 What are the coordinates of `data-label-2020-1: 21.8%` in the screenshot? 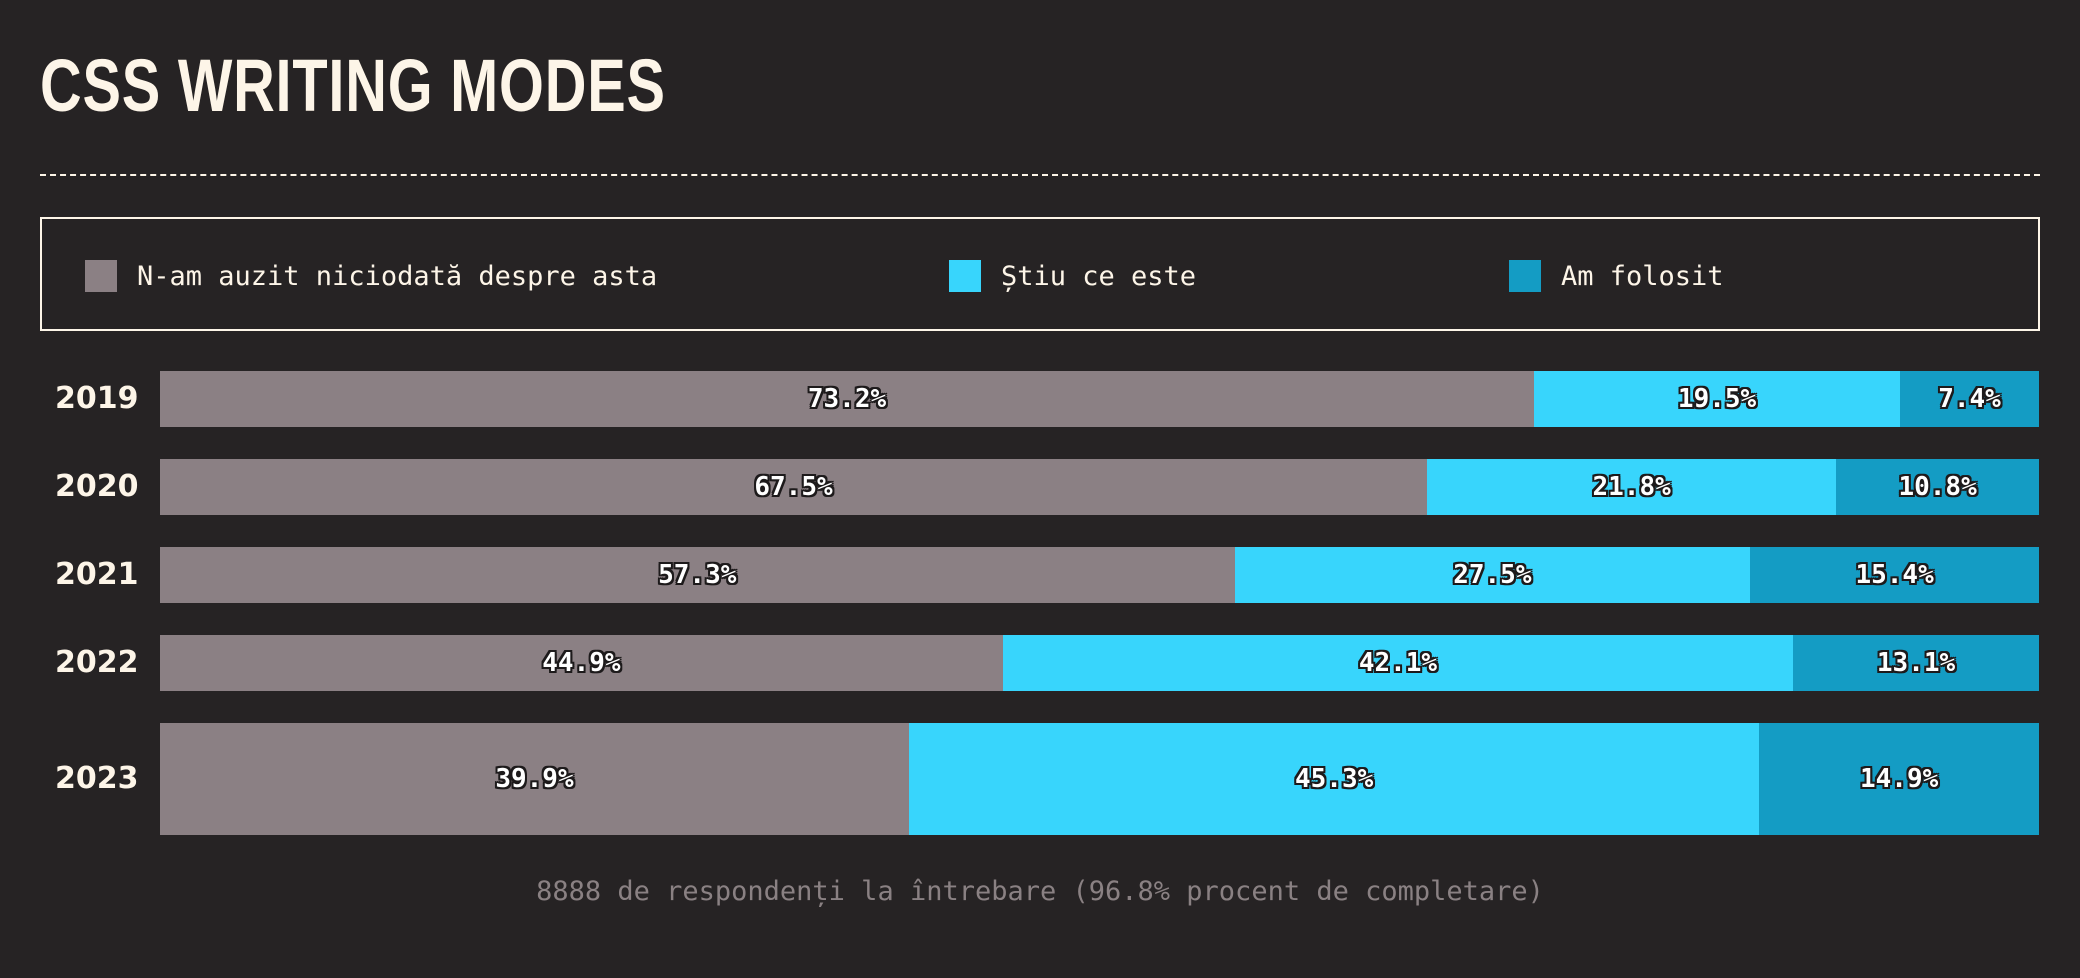 It's located at (1631, 487).